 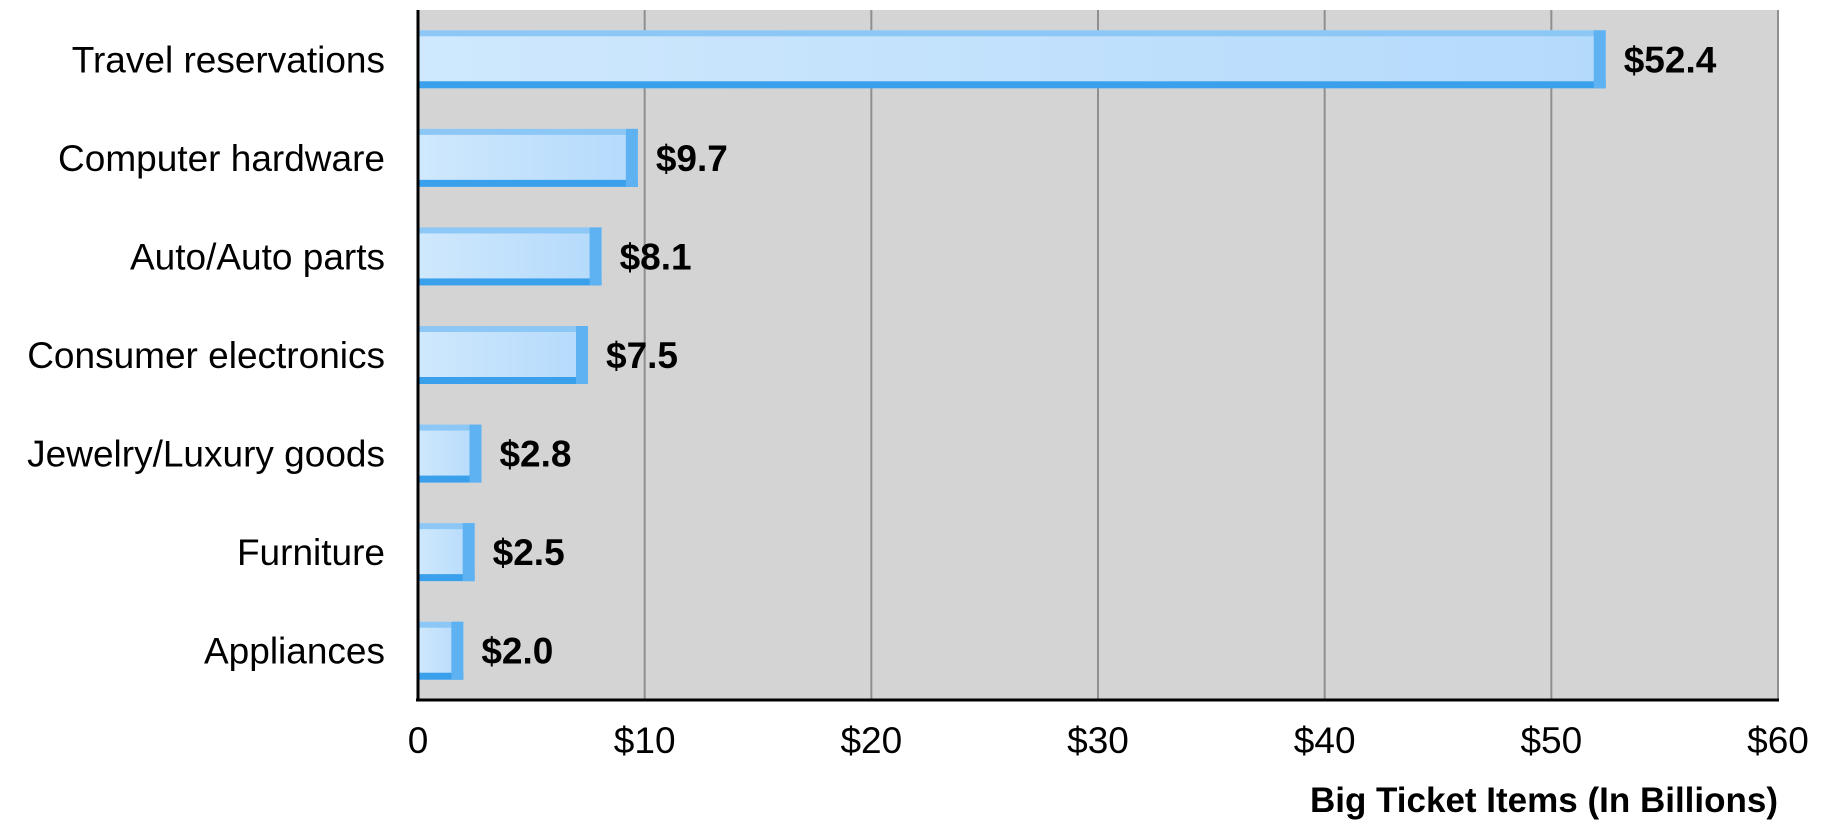 I want to click on value-label: $9.7, so click(x=692, y=158).